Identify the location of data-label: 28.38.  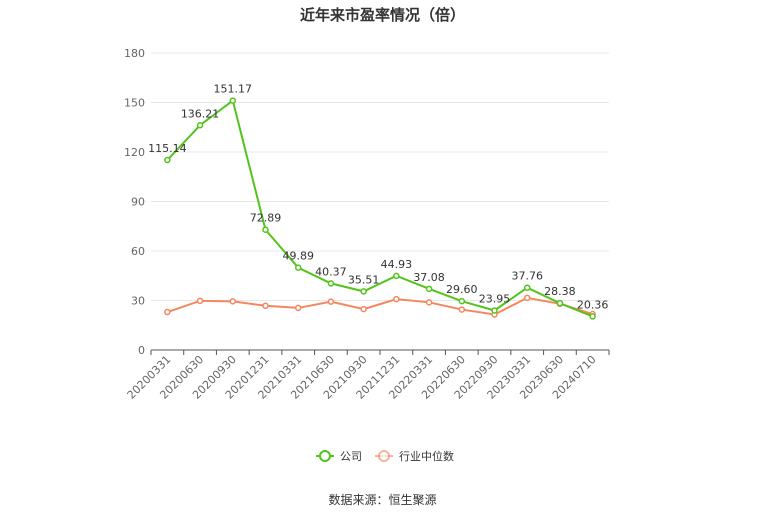
(560, 291).